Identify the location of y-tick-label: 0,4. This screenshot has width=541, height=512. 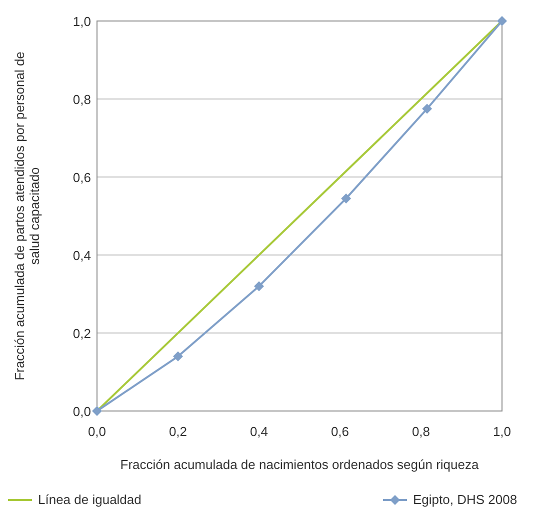
(81, 255).